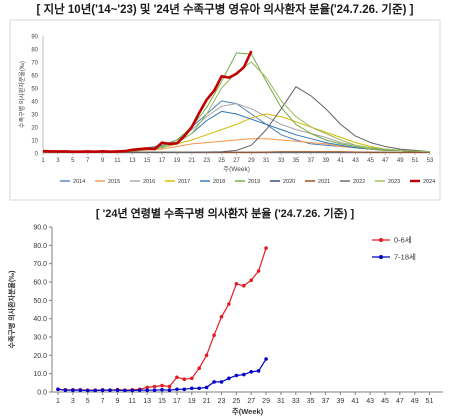 Image resolution: width=450 pixels, height=418 pixels. I want to click on chart-1-x-axis-label: 주(Week), so click(236, 169).